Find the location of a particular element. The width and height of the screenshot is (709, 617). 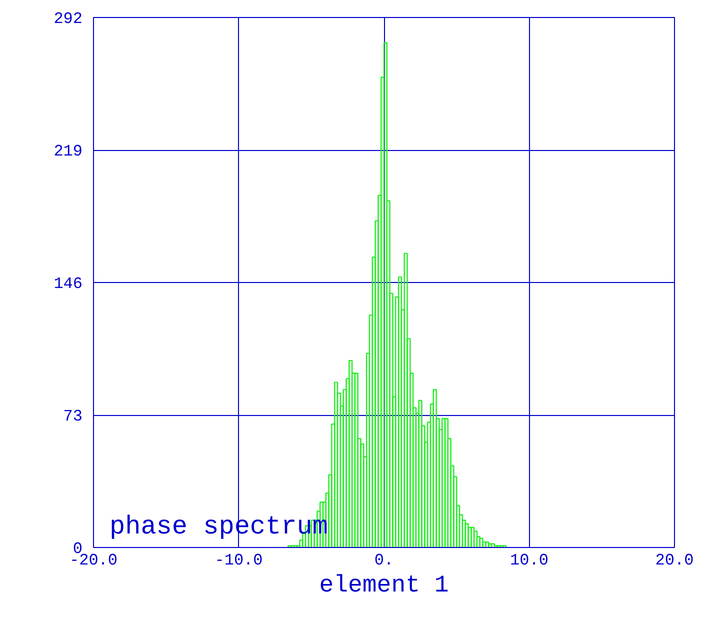

y-tick-label: 292 is located at coordinates (68, 19).